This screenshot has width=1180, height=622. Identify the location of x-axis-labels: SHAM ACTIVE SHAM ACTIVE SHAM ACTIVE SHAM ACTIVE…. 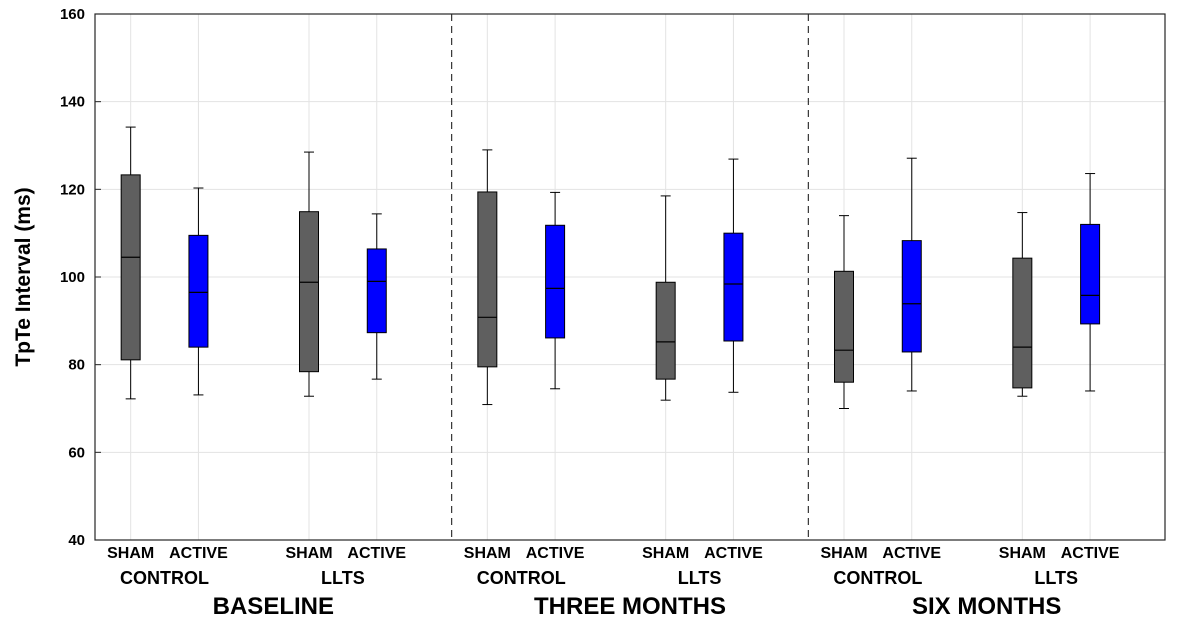
(613, 582).